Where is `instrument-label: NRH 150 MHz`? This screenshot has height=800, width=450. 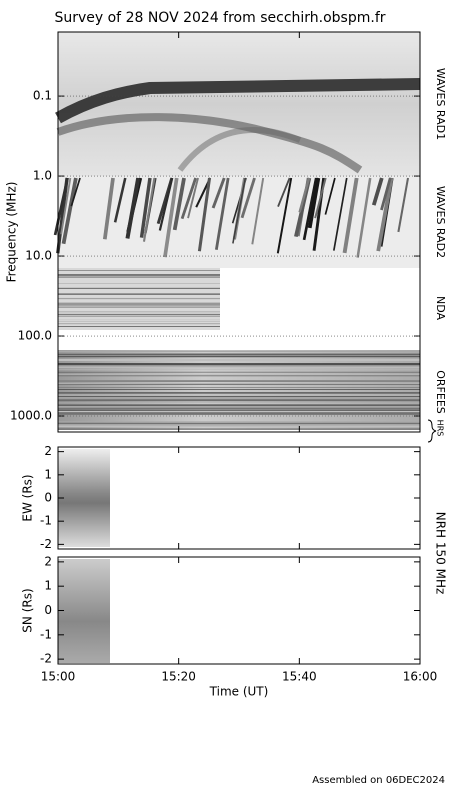
instrument-label: NRH 150 MHz is located at coordinates (441, 553).